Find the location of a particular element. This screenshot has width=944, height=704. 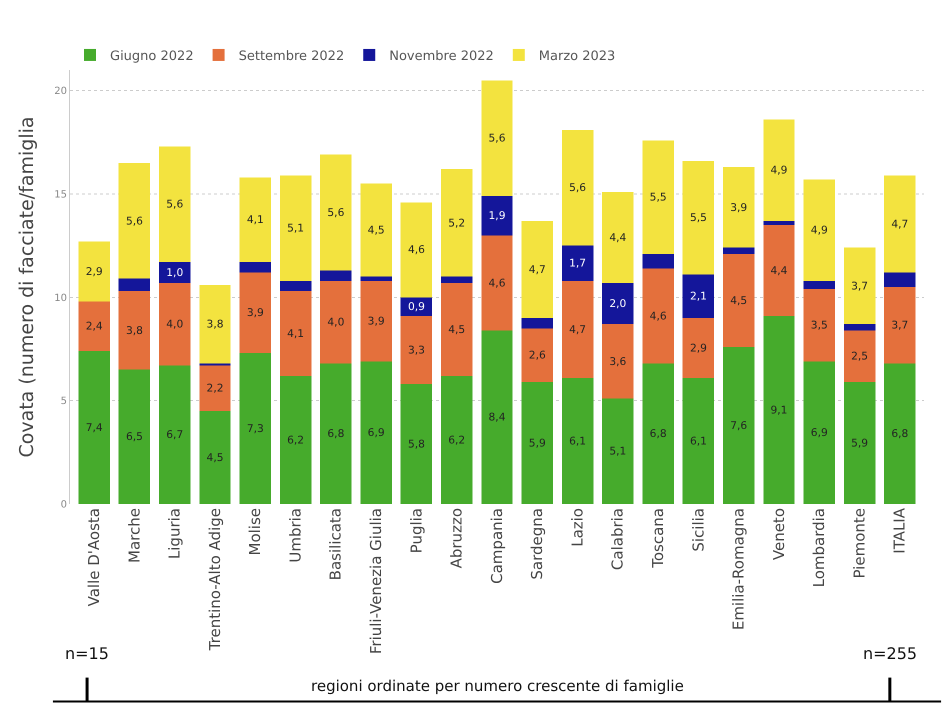

data-label: 4,4 is located at coordinates (779, 270).